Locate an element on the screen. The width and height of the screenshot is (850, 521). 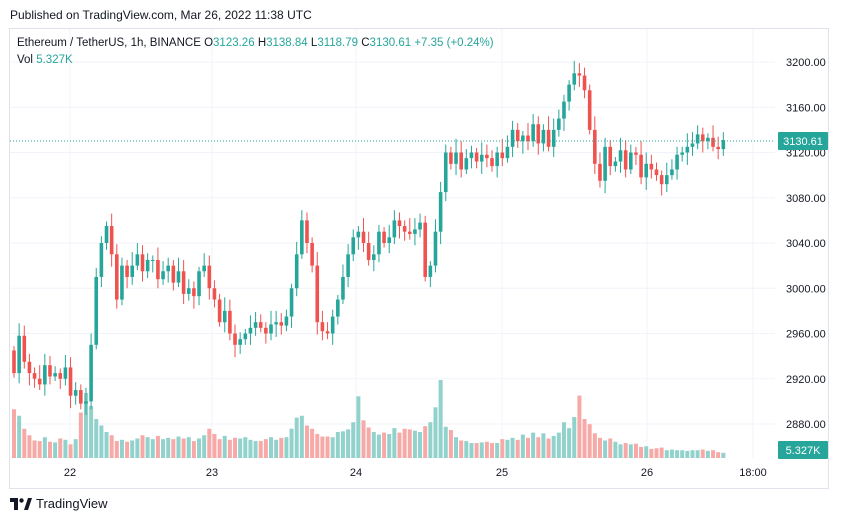
x-tick-label: 23 is located at coordinates (212, 473).